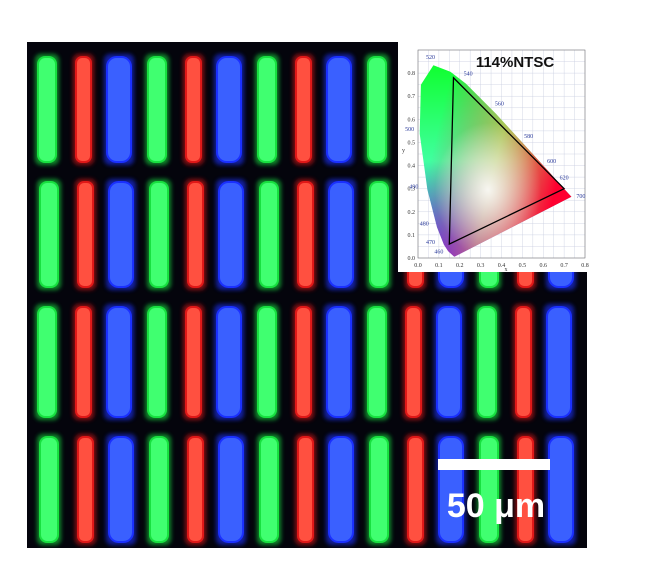 The width and height of the screenshot is (653, 580). What do you see at coordinates (494, 464) in the screenshot?
I see `scale-bar` at bounding box center [494, 464].